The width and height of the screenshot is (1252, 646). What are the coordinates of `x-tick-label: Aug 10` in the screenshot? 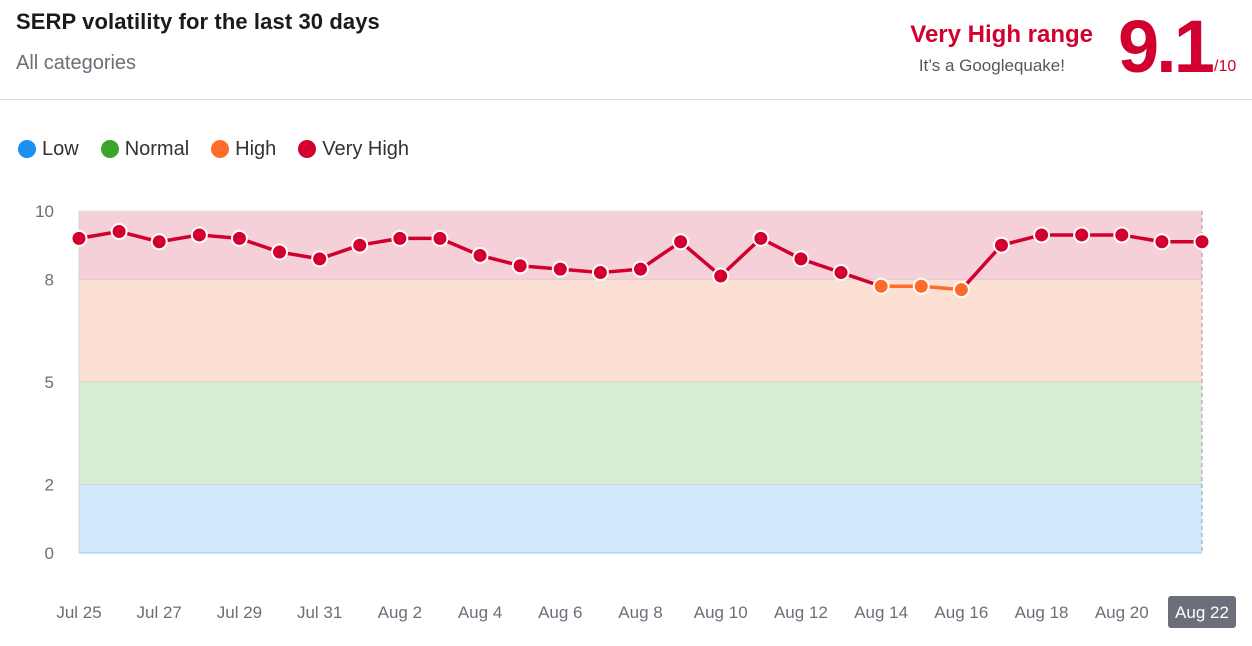 It's located at (721, 612).